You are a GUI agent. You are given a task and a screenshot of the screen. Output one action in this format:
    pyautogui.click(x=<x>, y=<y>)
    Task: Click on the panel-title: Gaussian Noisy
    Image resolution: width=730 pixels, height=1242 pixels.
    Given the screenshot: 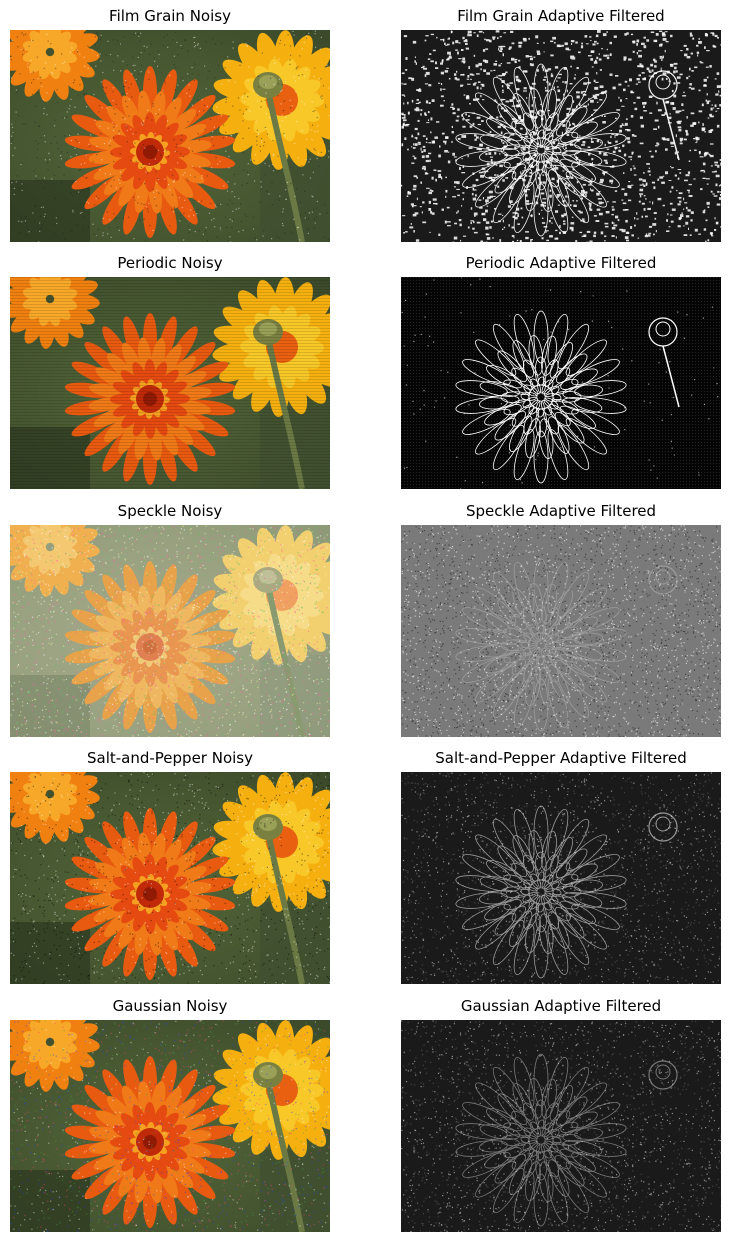 What is the action you would take?
    pyautogui.click(x=170, y=1006)
    